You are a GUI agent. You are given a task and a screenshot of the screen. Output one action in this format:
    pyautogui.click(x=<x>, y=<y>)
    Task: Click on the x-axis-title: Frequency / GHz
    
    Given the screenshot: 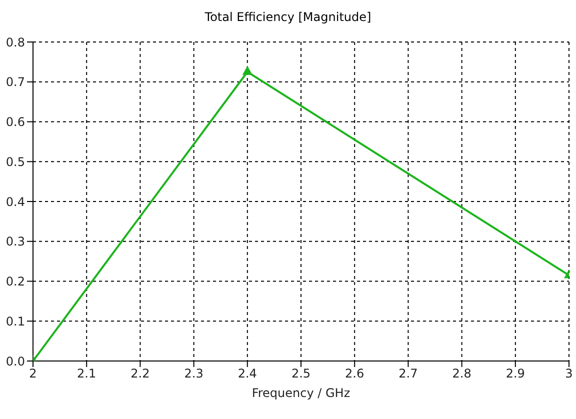 What is the action you would take?
    pyautogui.click(x=301, y=393)
    